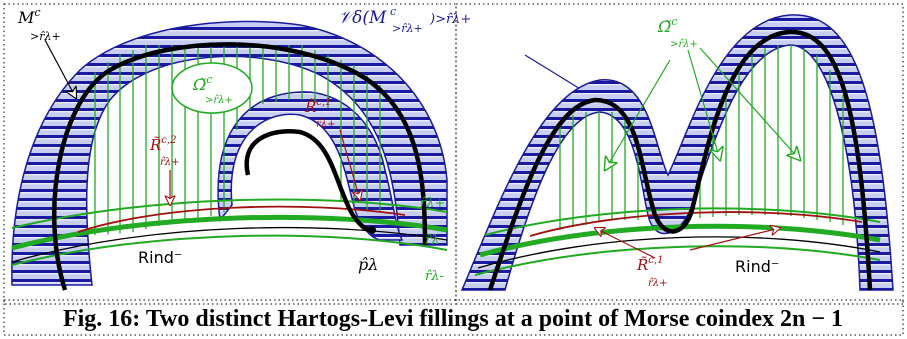  What do you see at coordinates (757, 266) in the screenshot?
I see `label-rind-right: Rind⁻` at bounding box center [757, 266].